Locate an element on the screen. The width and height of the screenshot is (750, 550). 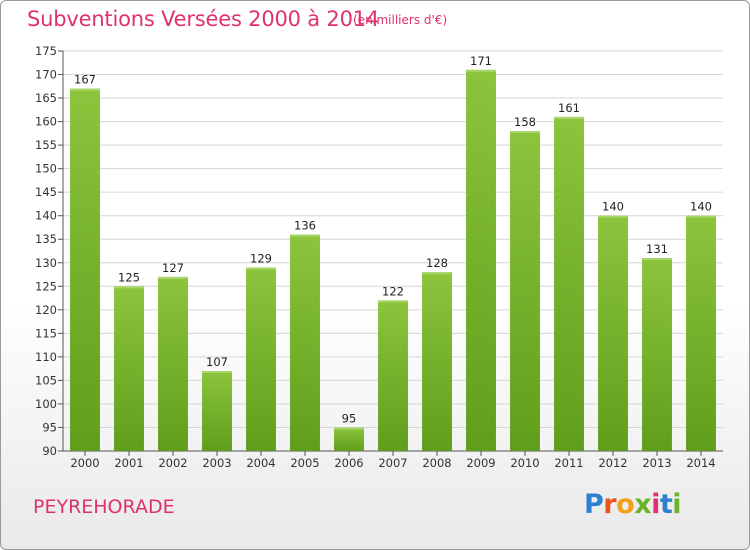
x-tick-label: 2004 is located at coordinates (260, 463).